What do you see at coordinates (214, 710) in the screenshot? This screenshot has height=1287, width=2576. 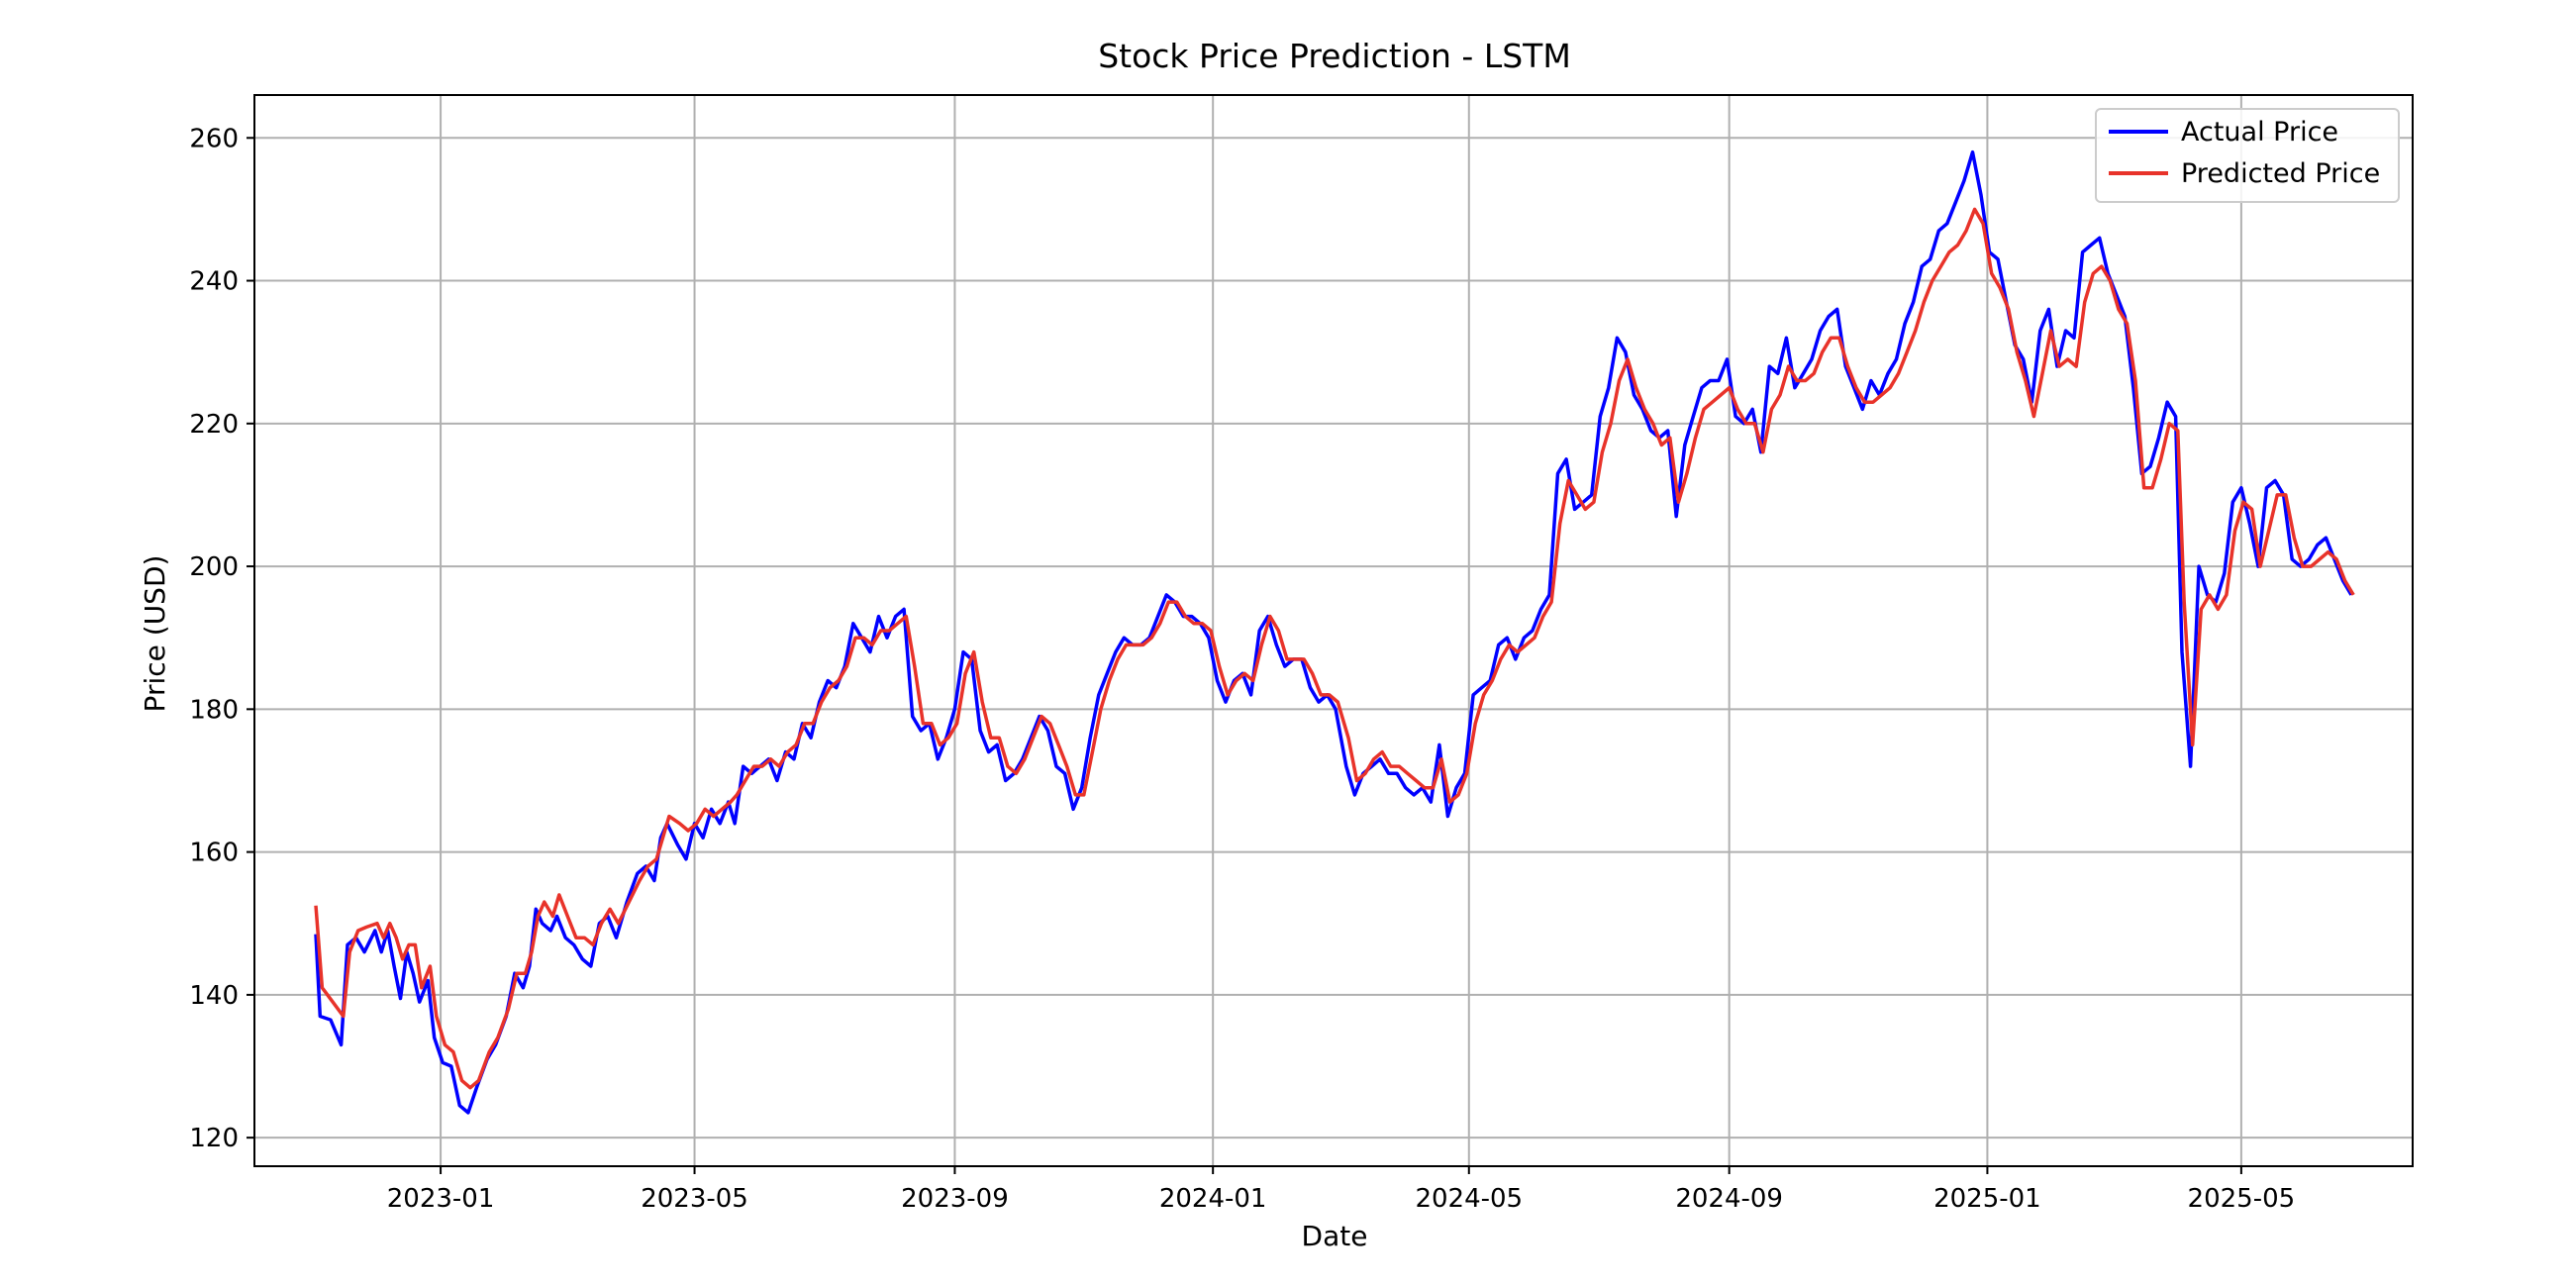 I see `y-tick-label: 180` at bounding box center [214, 710].